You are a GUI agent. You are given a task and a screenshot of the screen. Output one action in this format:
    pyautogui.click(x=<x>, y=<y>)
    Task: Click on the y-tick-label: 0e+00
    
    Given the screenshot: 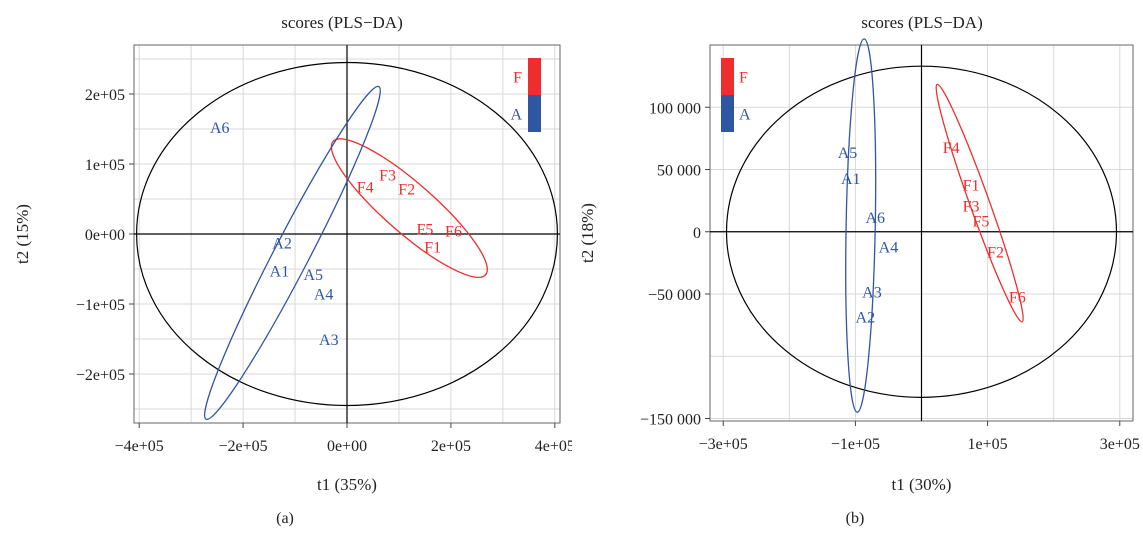 What is the action you would take?
    pyautogui.click(x=105, y=235)
    